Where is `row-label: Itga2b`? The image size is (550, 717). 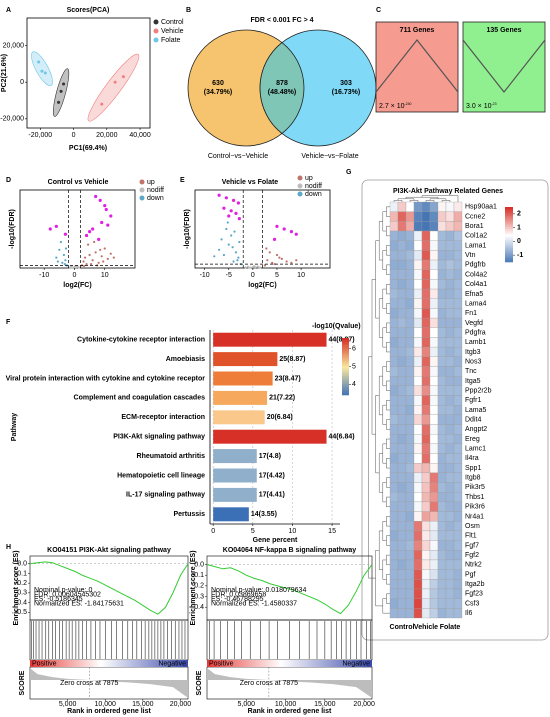
row-label: Itga2b is located at coordinates (475, 584).